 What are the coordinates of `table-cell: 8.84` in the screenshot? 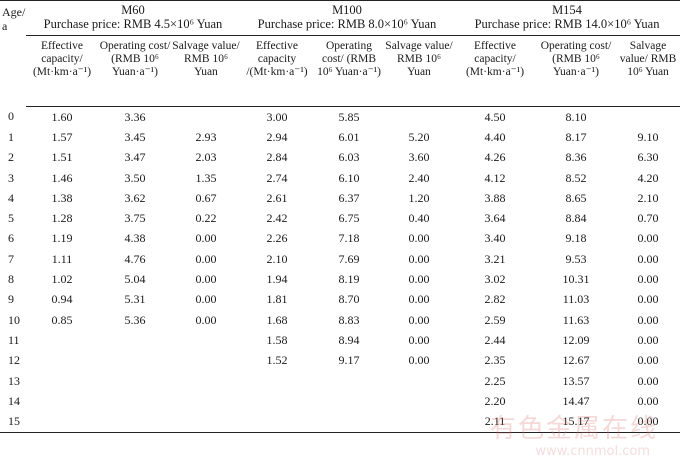 It's located at (576, 218).